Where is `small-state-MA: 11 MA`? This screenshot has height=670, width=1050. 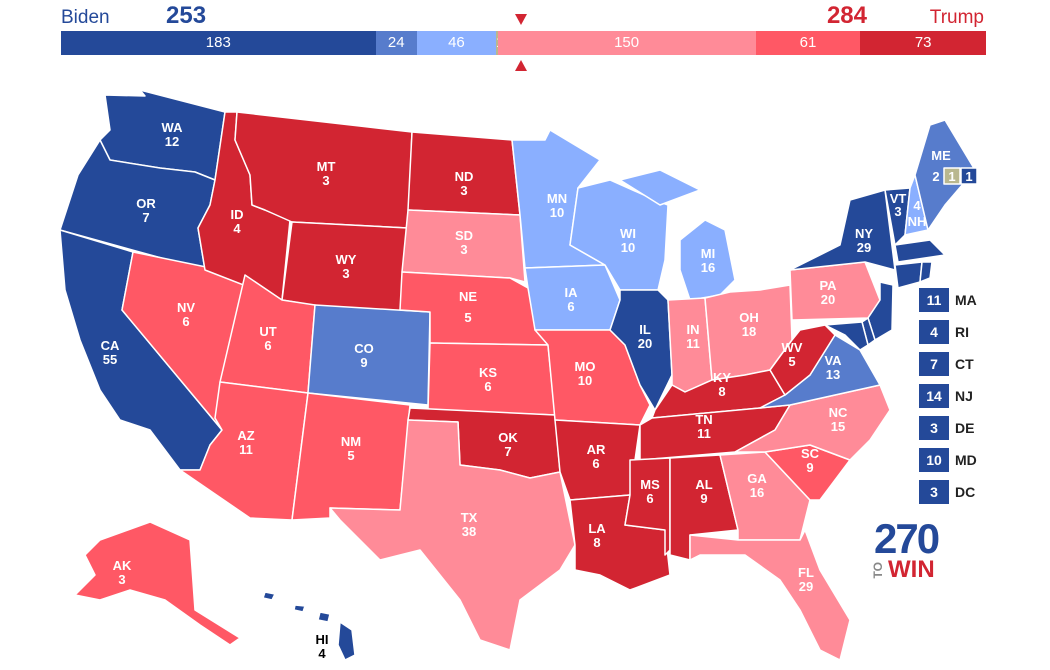 small-state-MA: 11 MA is located at coordinates (948, 300).